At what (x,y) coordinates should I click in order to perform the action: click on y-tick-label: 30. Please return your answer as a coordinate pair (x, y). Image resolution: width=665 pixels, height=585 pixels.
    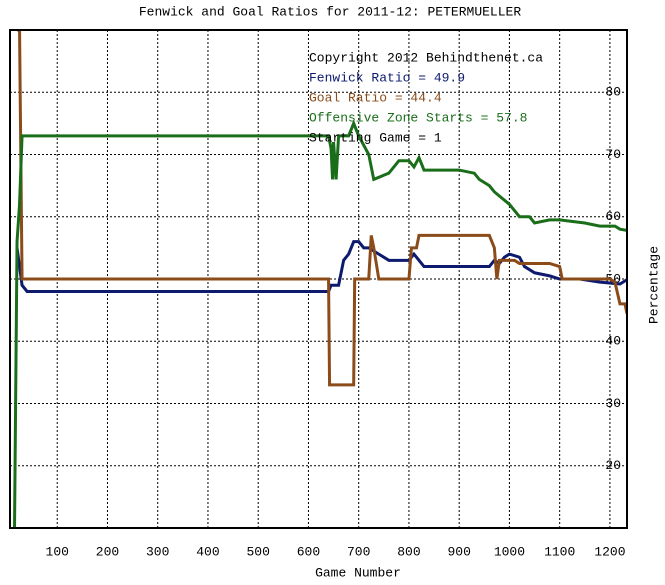
    Looking at the image, I should click on (613, 403).